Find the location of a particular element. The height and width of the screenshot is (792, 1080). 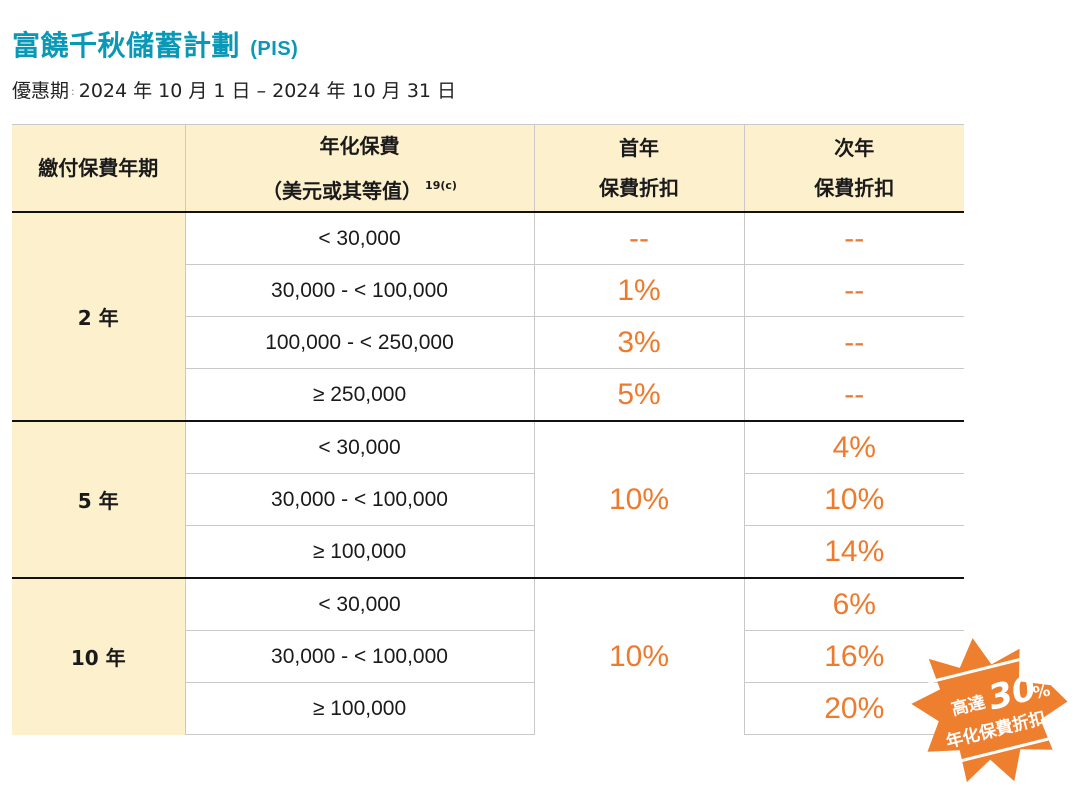

header-premium: 年化保費 （美元或其等值） 19(c) is located at coordinates (359, 168).